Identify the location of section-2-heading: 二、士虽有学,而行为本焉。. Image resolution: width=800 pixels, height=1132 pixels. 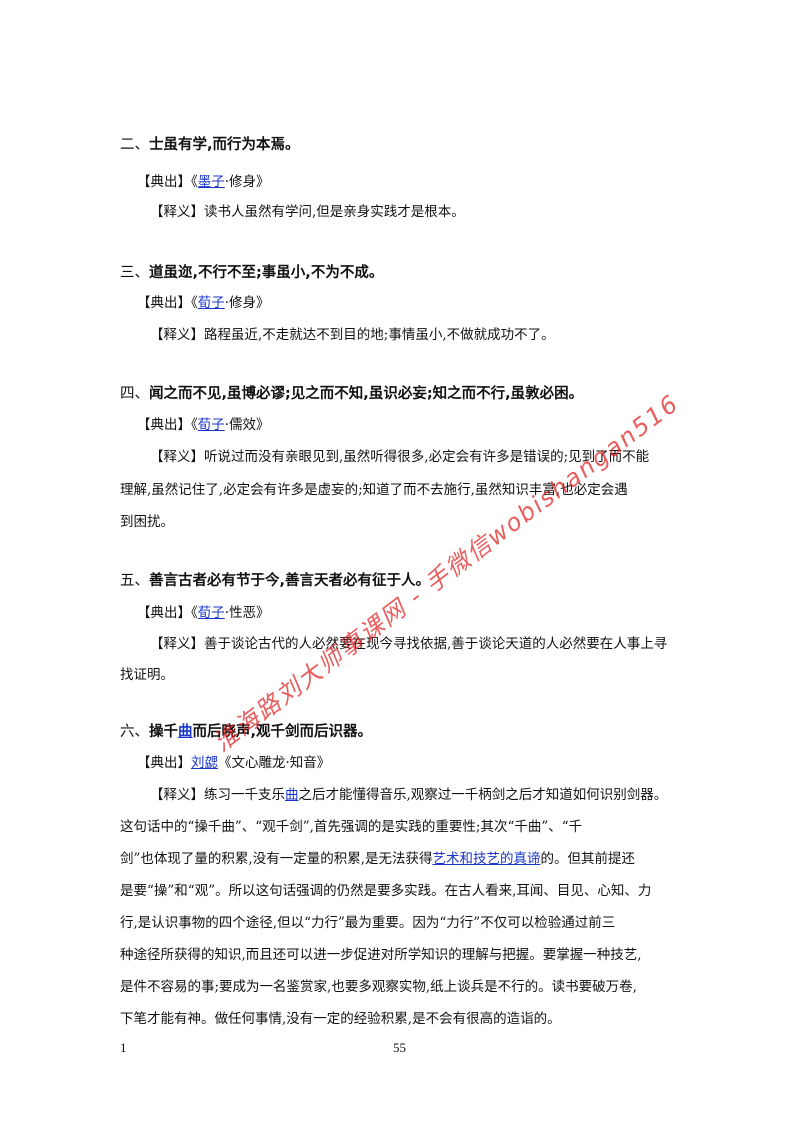
(210, 145).